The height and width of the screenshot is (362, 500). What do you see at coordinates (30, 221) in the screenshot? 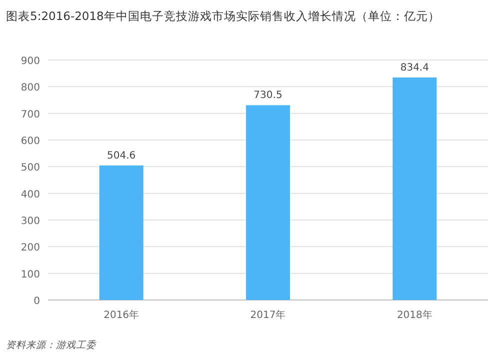
I see `y-tick-label: 300` at bounding box center [30, 221].